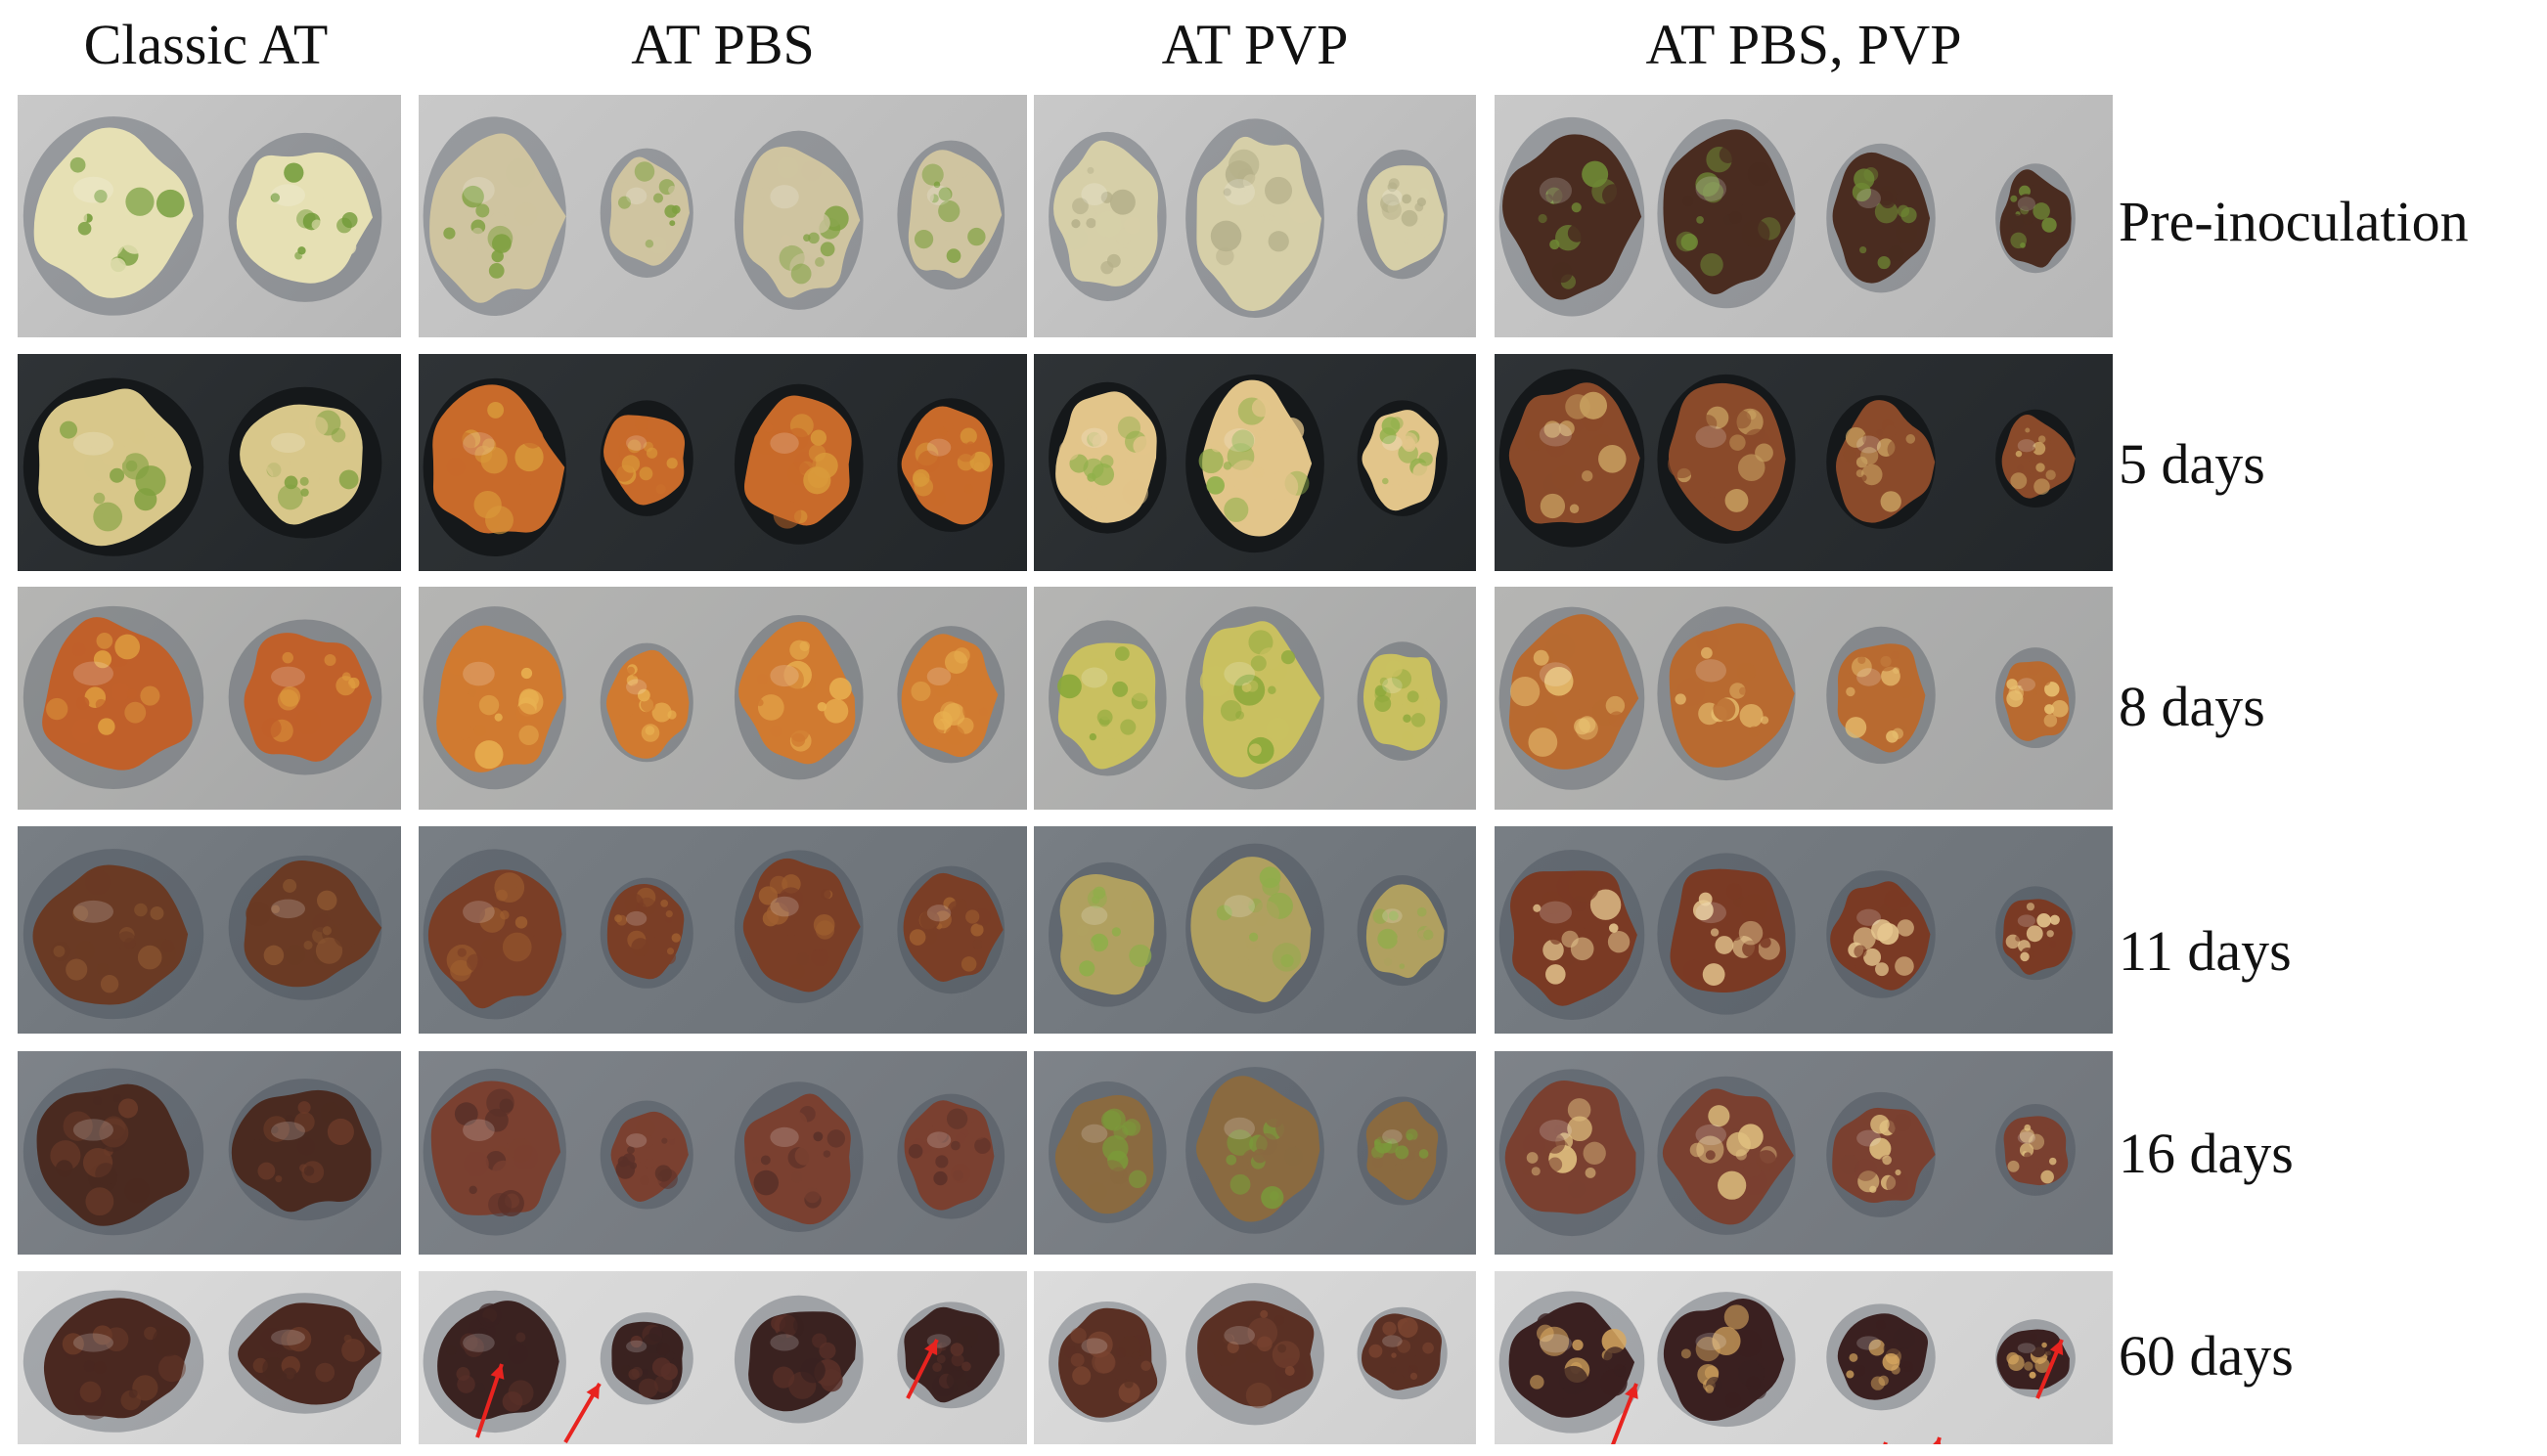 This screenshot has width=2547, height=1456. Describe the element at coordinates (1255, 44) in the screenshot. I see `column-header-at-pvp: AT PVP` at that location.